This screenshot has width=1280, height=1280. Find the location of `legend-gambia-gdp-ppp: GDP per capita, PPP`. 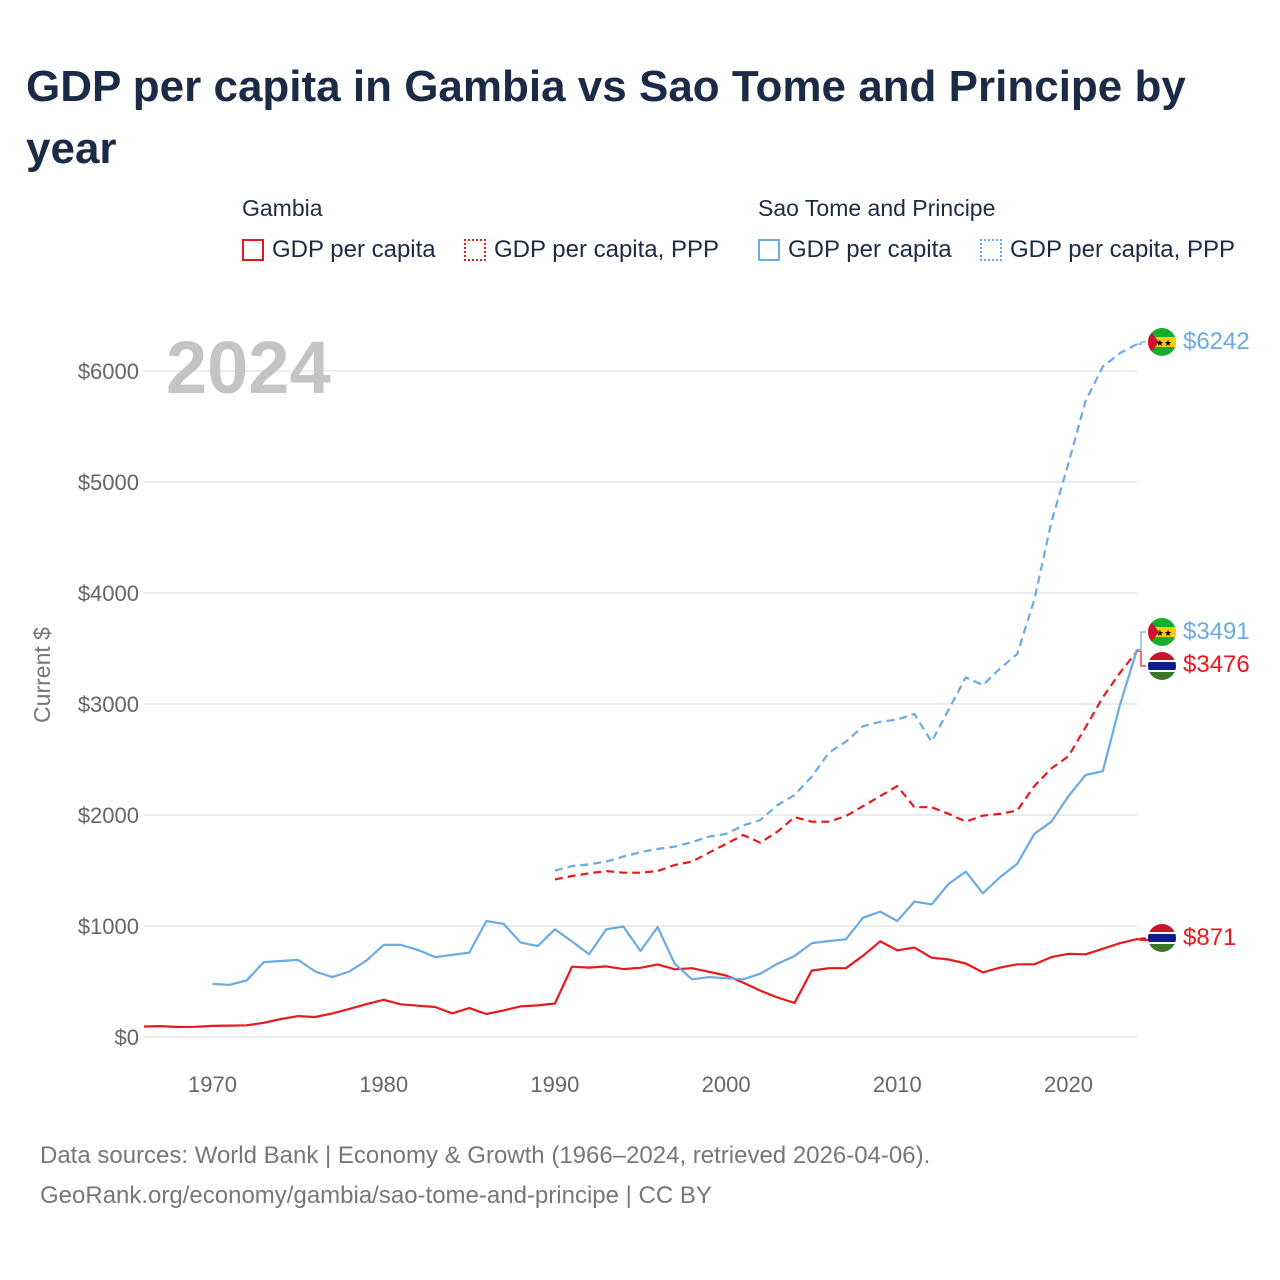

legend-gambia-gdp-ppp: GDP per capita, PPP is located at coordinates (591, 250).